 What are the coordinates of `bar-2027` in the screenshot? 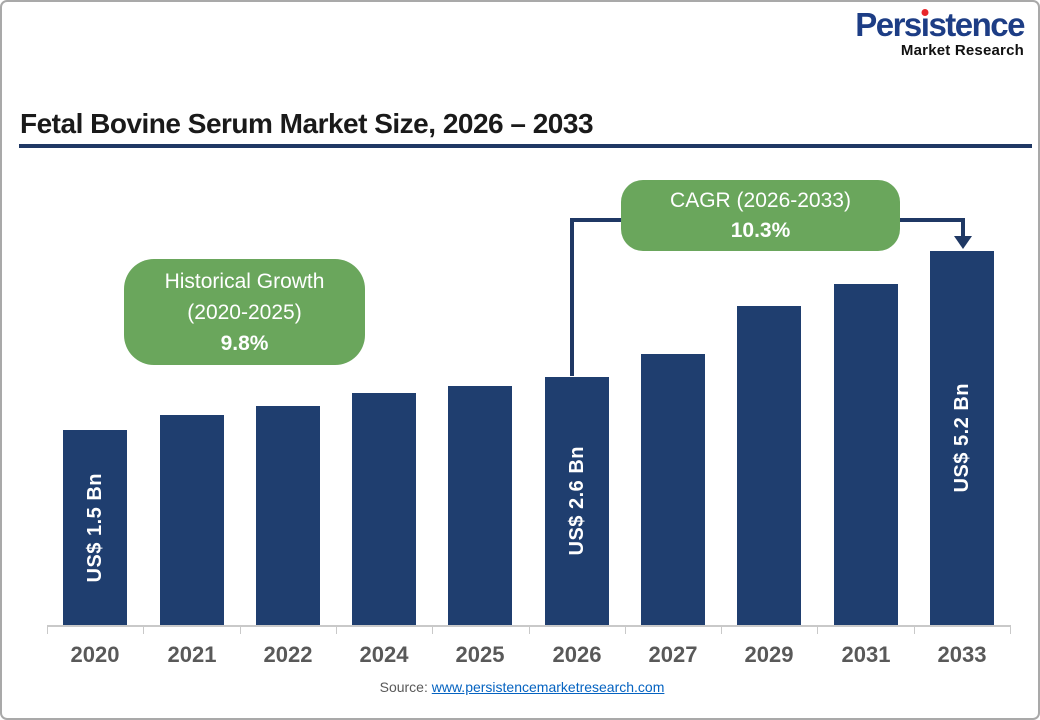 It's located at (673, 489).